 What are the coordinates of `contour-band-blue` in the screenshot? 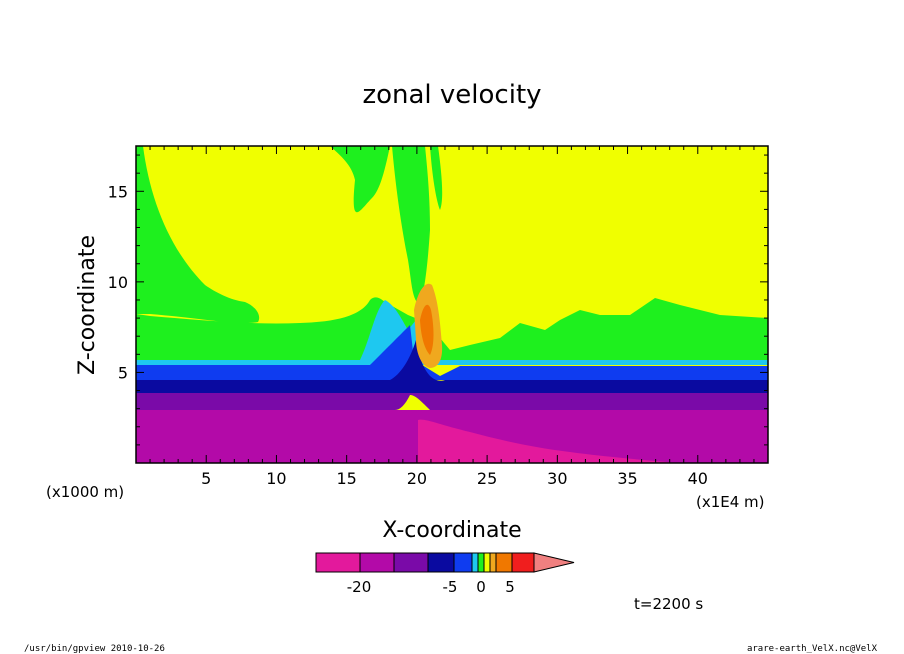 It's located at (452, 352).